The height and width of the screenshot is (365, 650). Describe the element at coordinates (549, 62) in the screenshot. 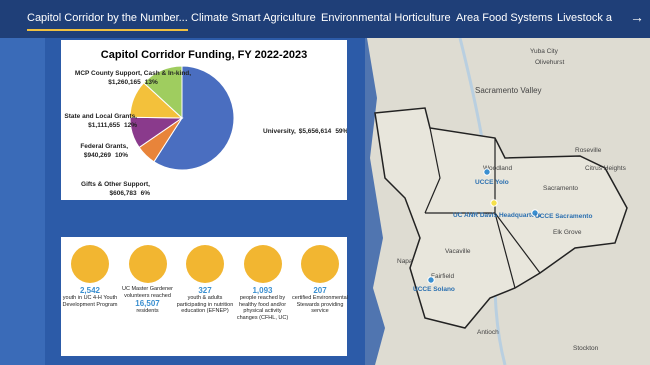

I see `place-label: Olivehurst` at that location.